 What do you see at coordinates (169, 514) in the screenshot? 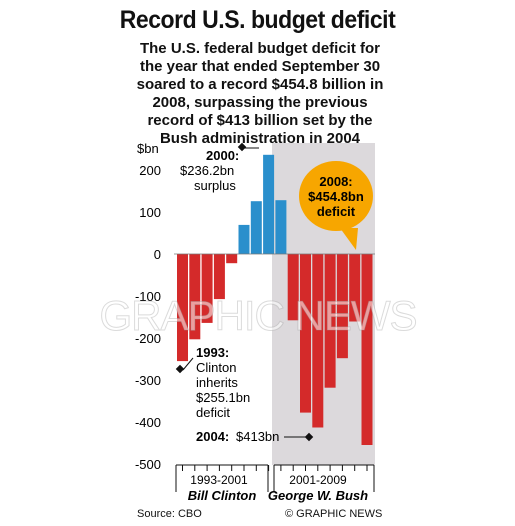
I see `source-note: Source: CBO` at bounding box center [169, 514].